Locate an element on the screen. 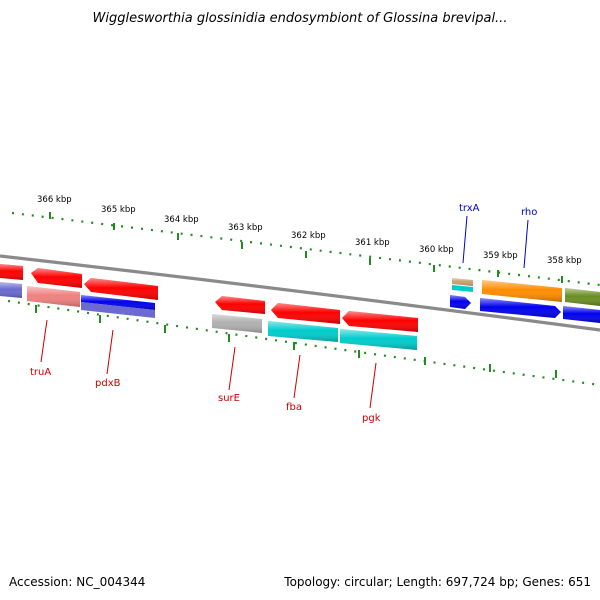 Image resolution: width=600 pixels, height=600 pixels. gene-label-pgk: pgk is located at coordinates (371, 418).